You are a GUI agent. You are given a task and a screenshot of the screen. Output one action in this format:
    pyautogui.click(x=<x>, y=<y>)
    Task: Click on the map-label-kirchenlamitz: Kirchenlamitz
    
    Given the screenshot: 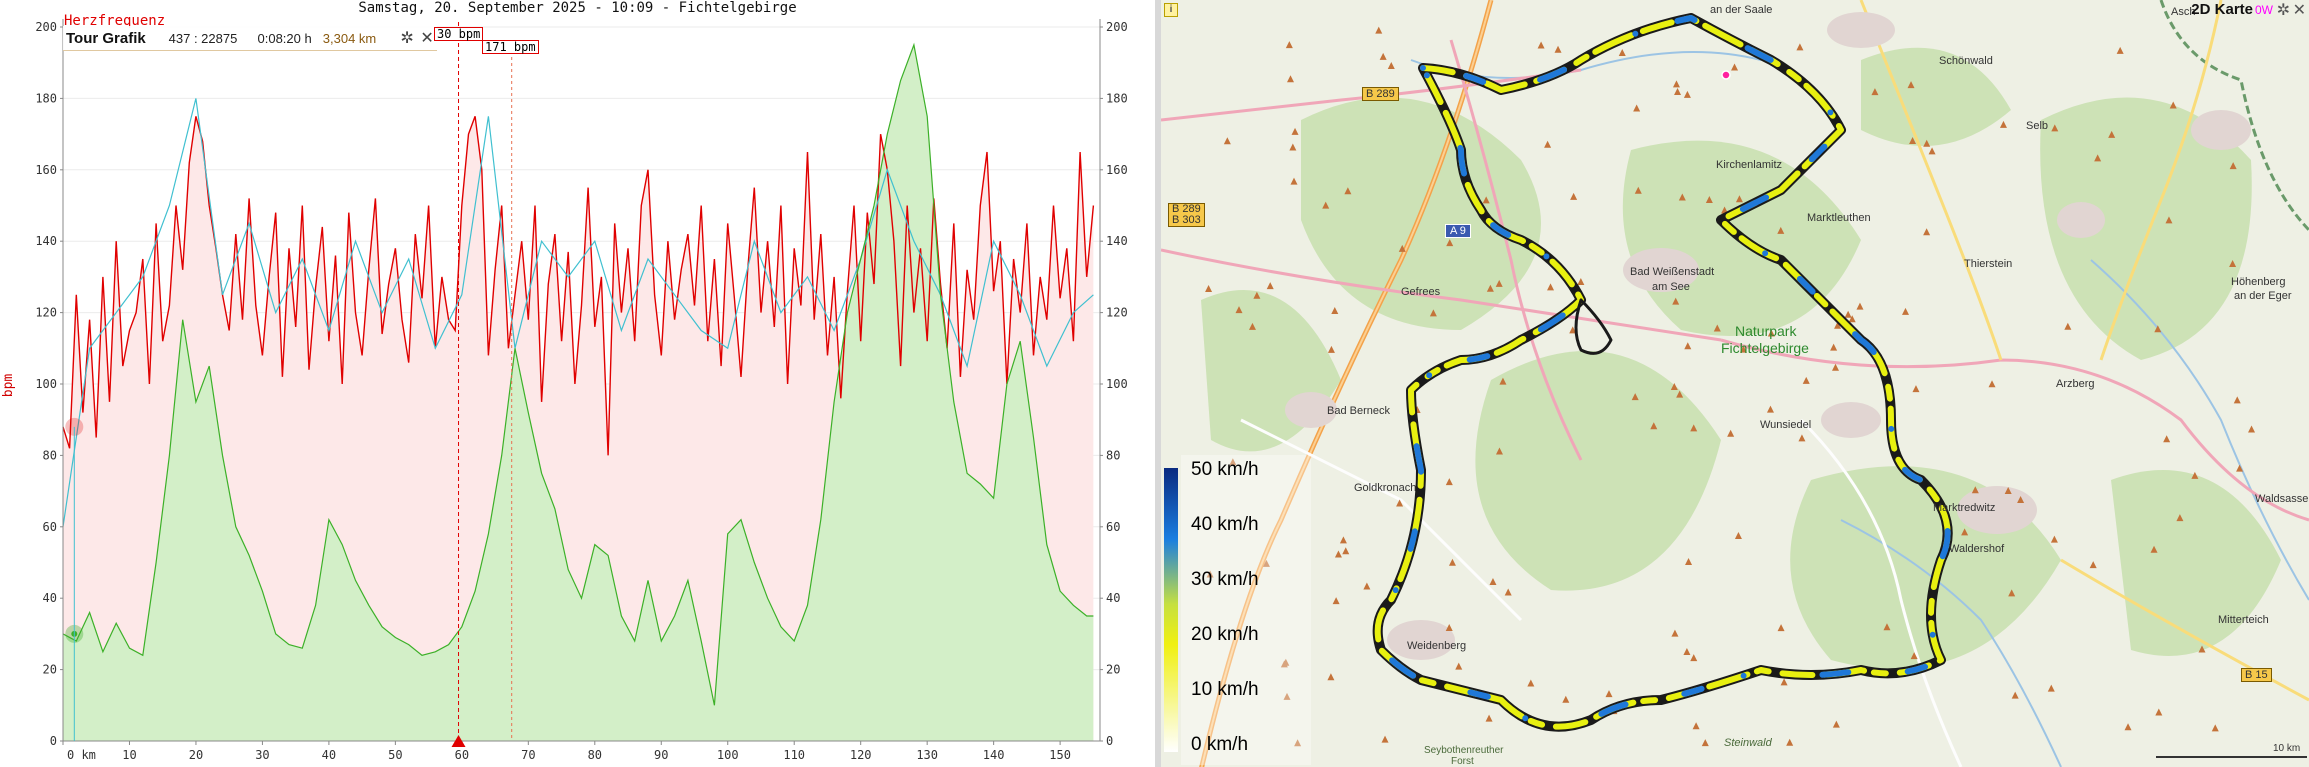 What is the action you would take?
    pyautogui.click(x=1749, y=165)
    